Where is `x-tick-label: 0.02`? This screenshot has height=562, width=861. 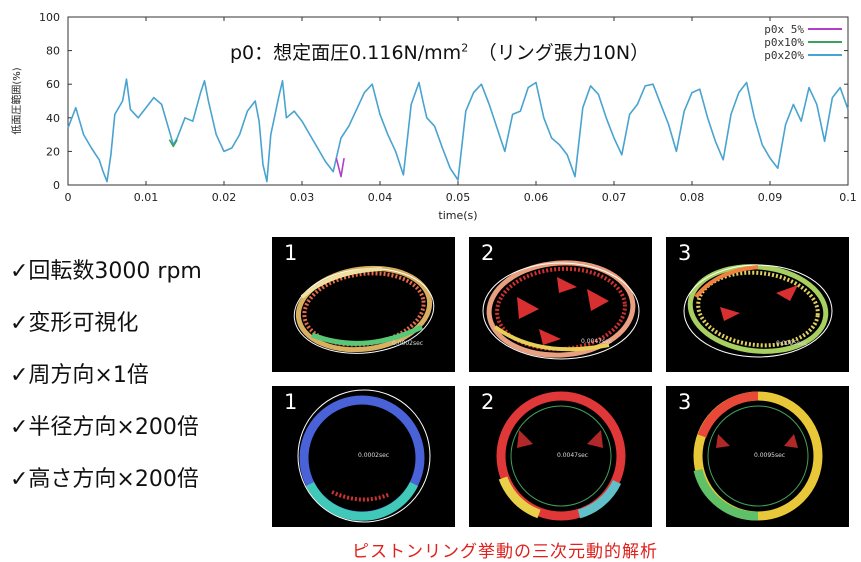 x-tick-label: 0.02 is located at coordinates (224, 197).